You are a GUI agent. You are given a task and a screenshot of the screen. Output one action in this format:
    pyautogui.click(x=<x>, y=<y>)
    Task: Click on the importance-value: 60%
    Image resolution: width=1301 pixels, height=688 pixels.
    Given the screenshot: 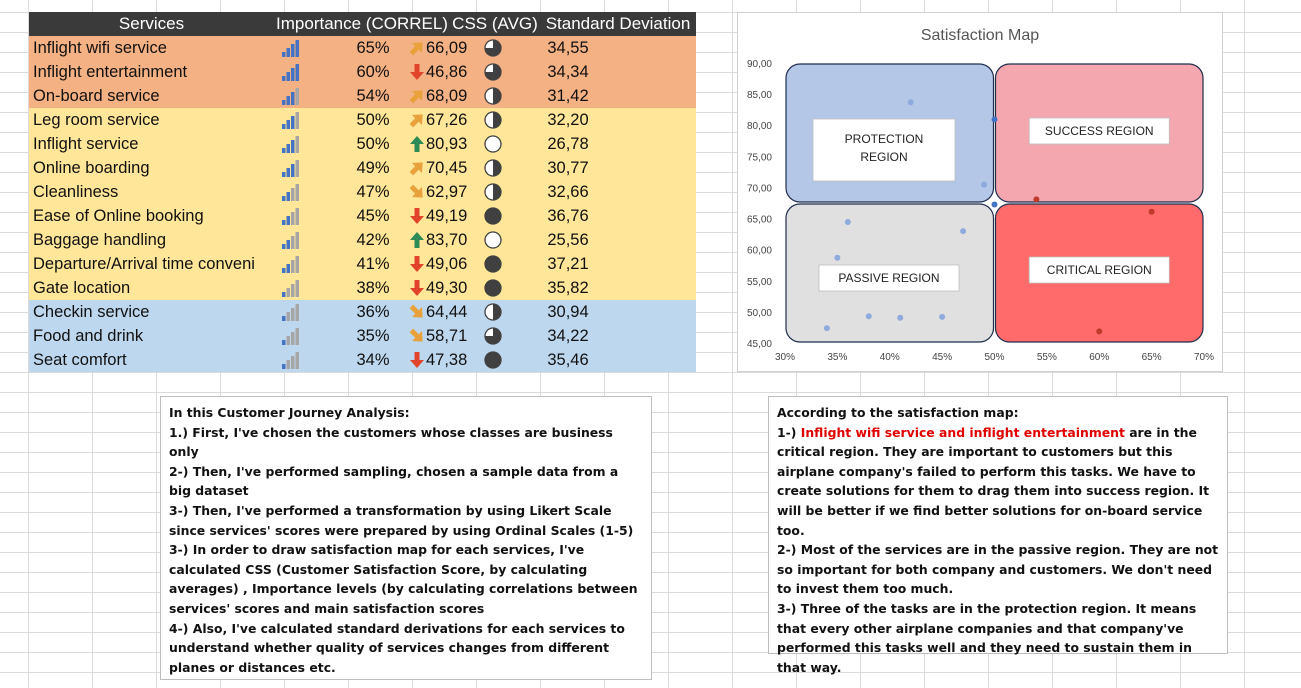 What is the action you would take?
    pyautogui.click(x=373, y=71)
    